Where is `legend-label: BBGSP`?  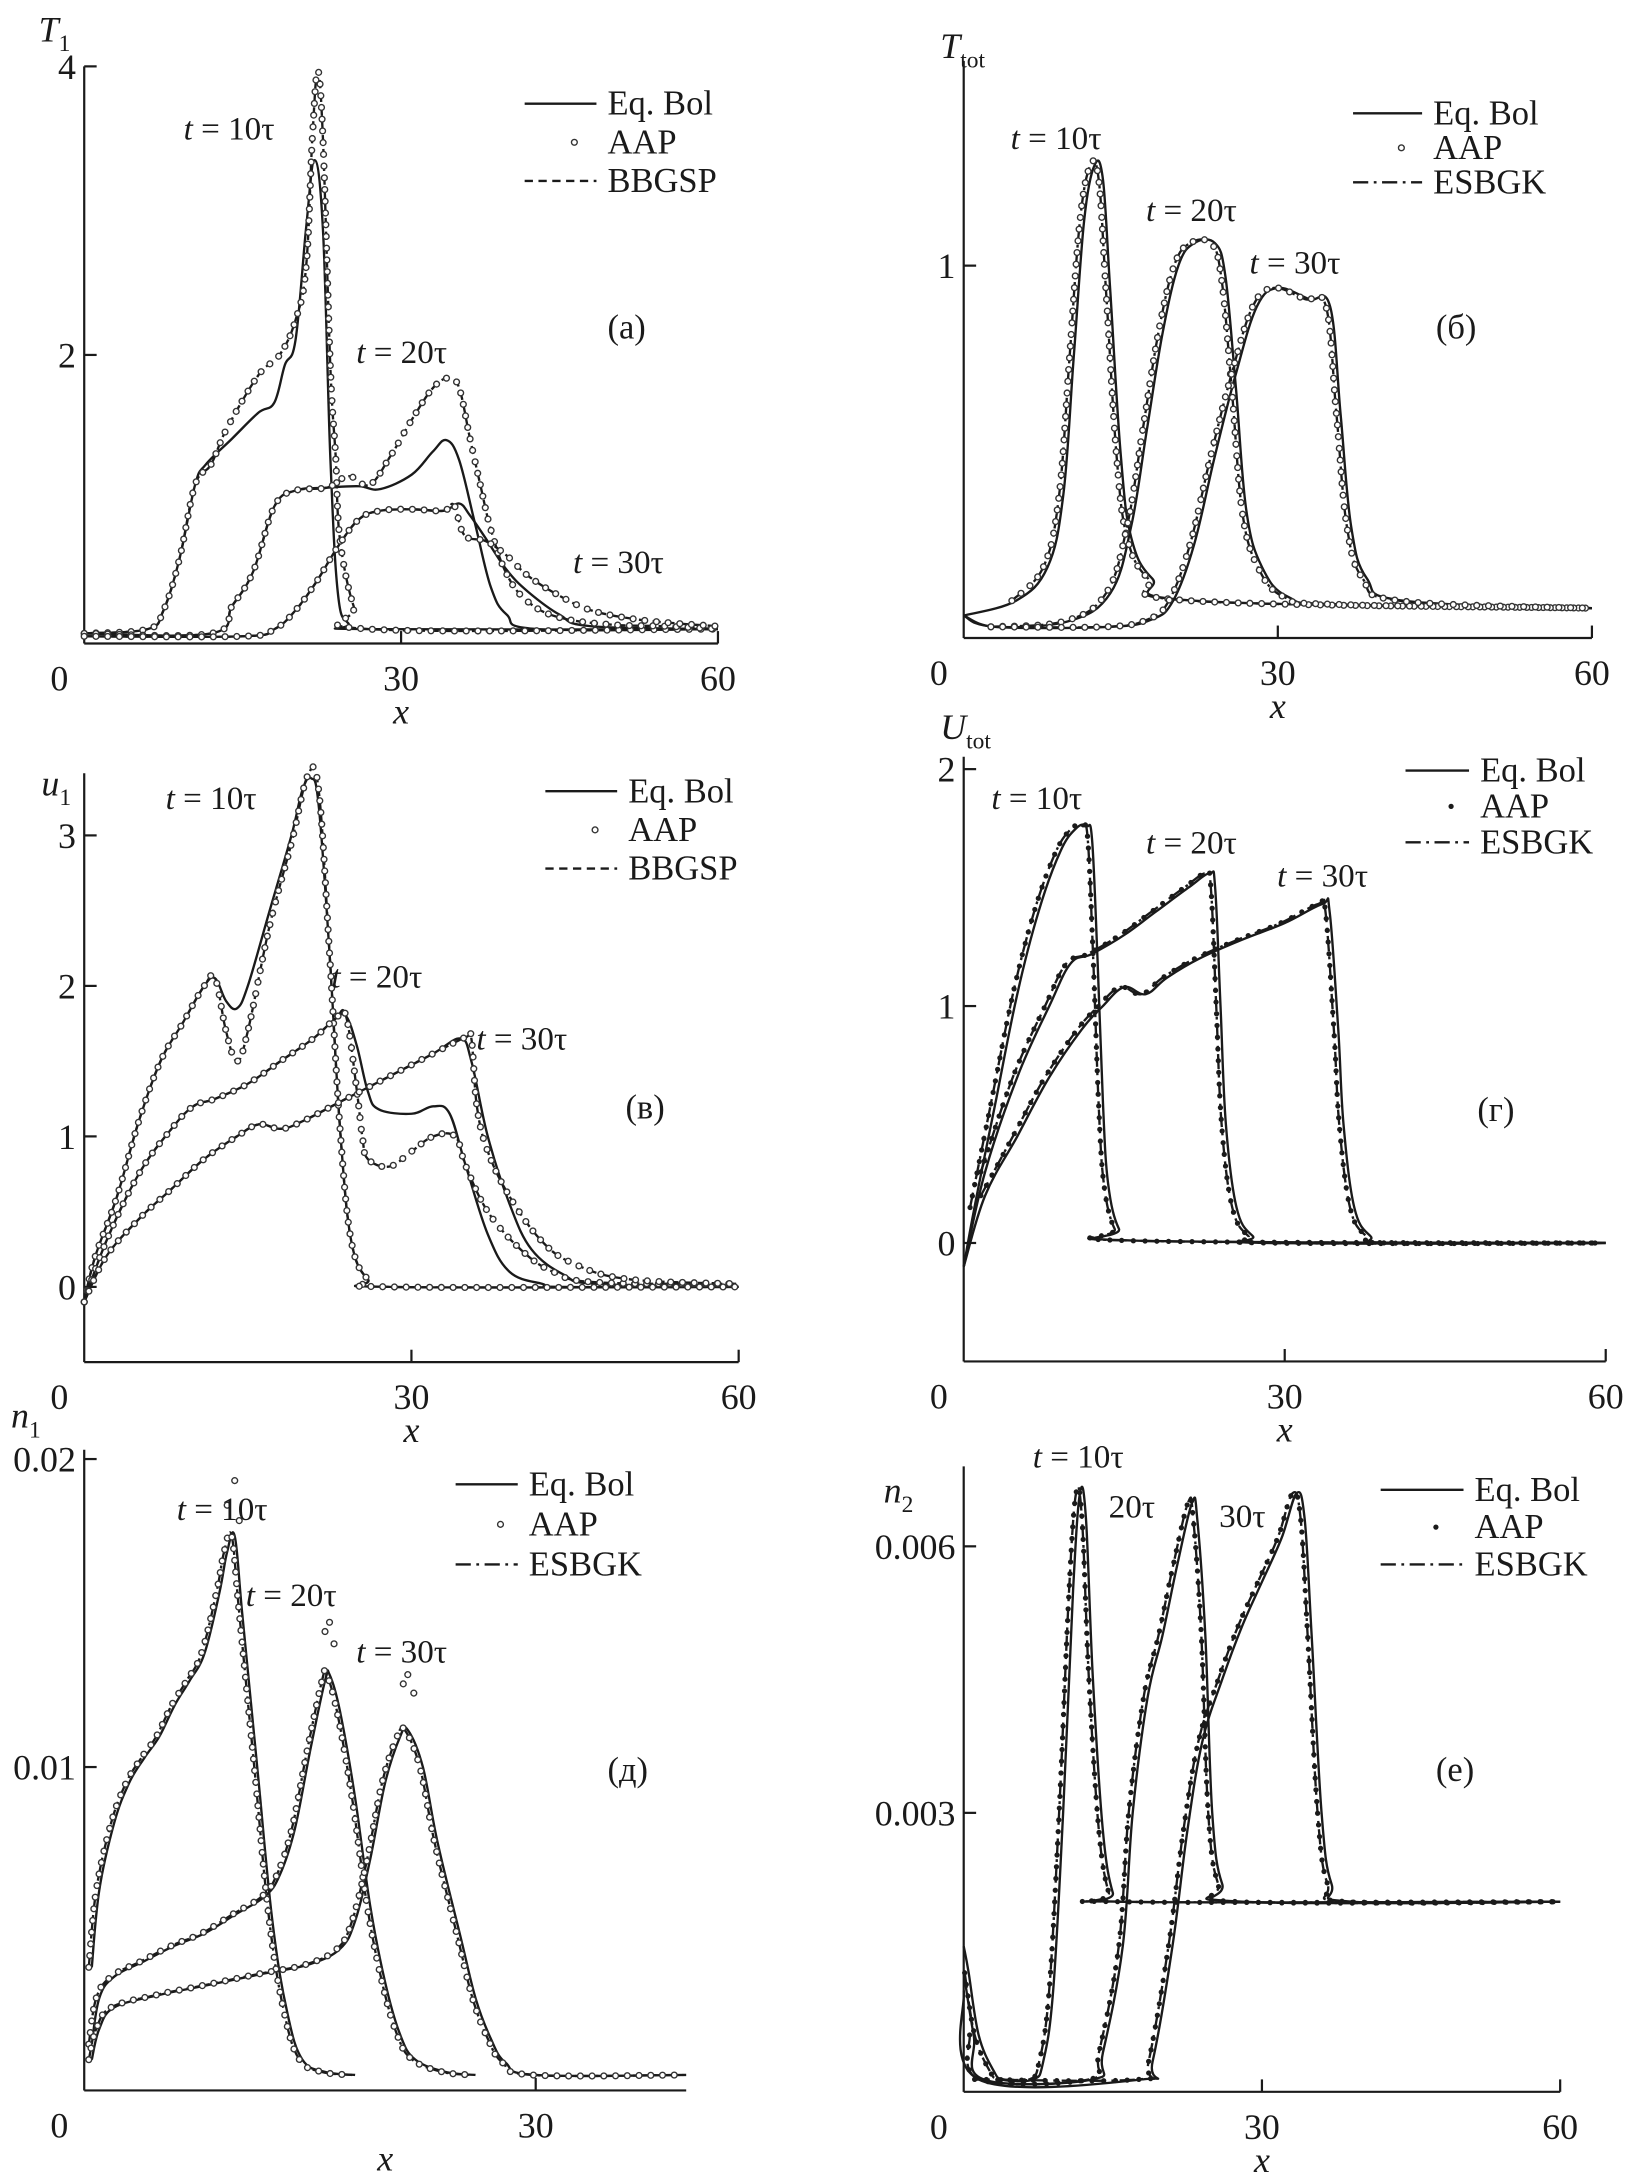
legend-label: BBGSP is located at coordinates (661, 181).